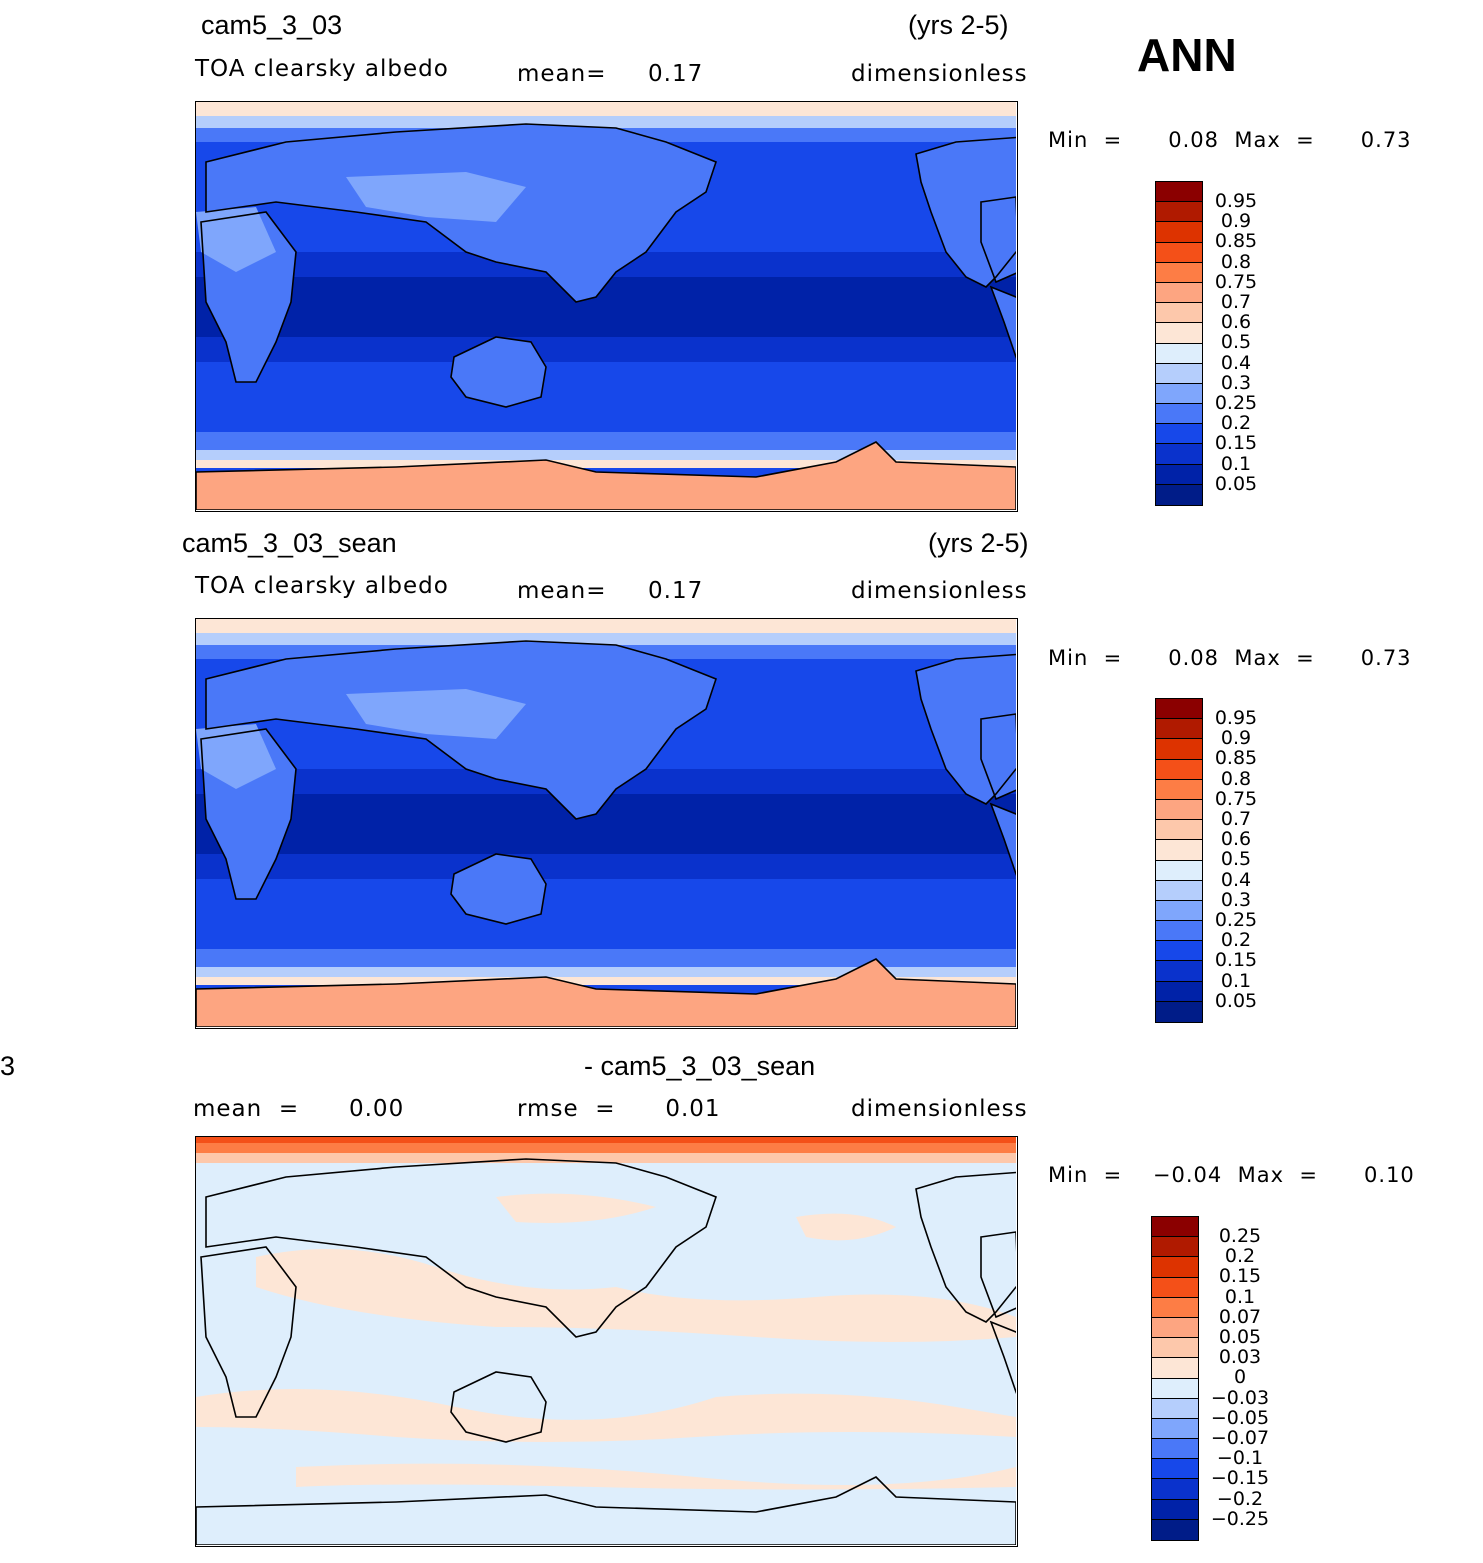 Image resolution: width=1483 pixels, height=1563 pixels. I want to click on colorbar-label: 0.5, so click(1236, 342).